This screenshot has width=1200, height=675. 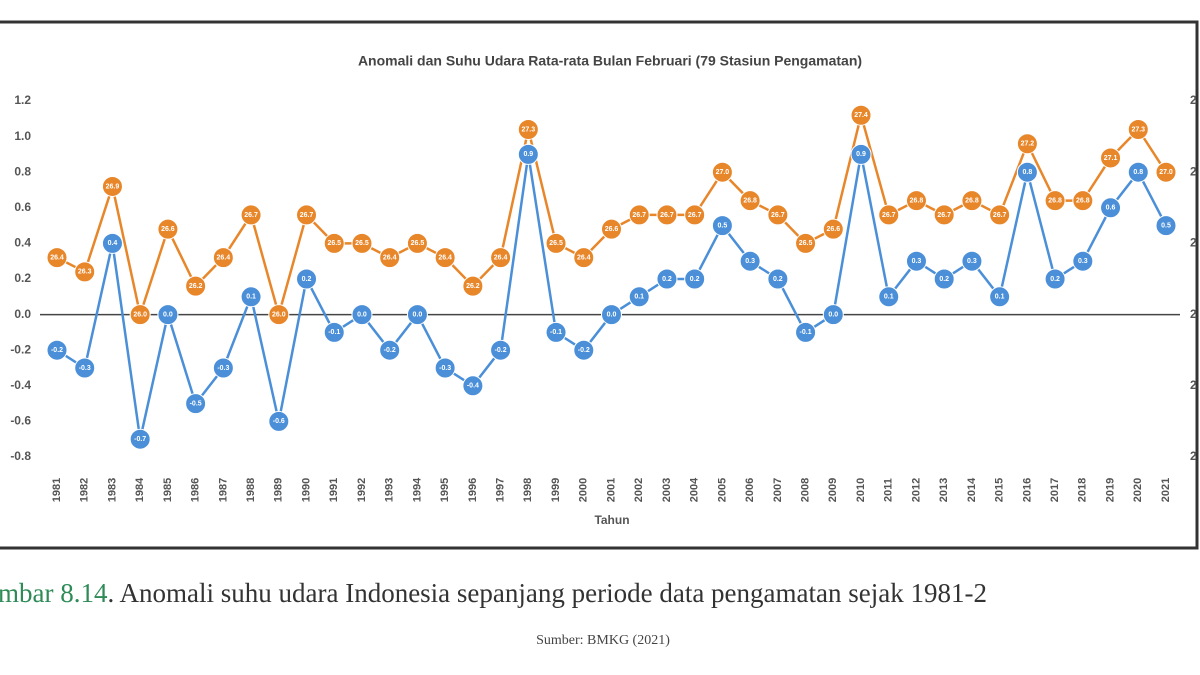 What do you see at coordinates (22, 207) in the screenshot?
I see `y-tick-label: 0.6` at bounding box center [22, 207].